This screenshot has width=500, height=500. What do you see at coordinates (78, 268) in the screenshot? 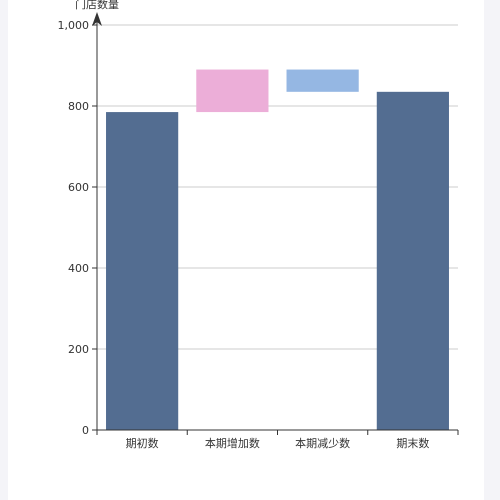
I see `y-tick-label: 400` at bounding box center [78, 268].